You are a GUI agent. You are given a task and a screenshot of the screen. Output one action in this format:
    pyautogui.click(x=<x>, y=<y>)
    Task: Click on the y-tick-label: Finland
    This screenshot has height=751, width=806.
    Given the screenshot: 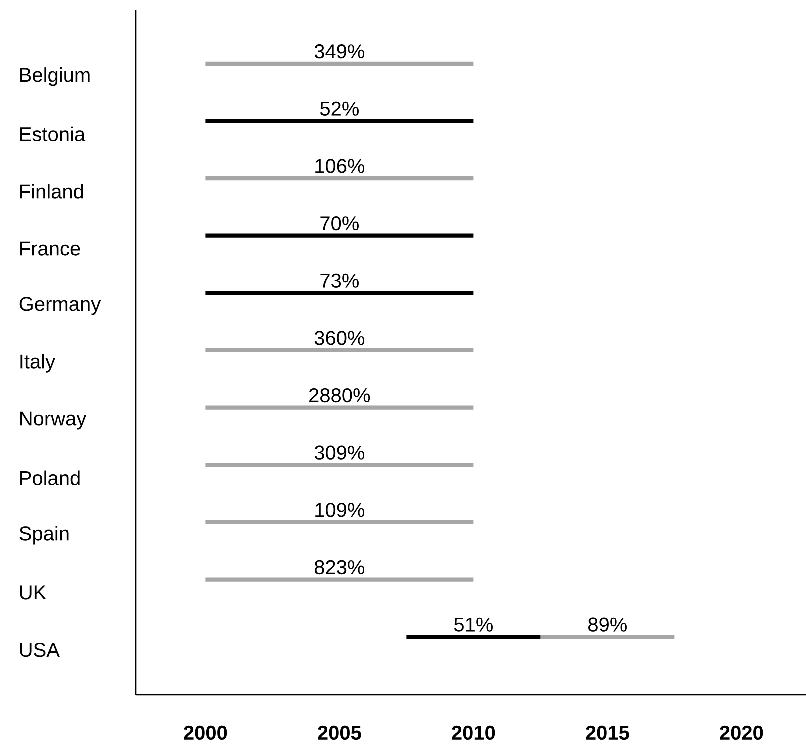 What is the action you would take?
    pyautogui.click(x=52, y=191)
    